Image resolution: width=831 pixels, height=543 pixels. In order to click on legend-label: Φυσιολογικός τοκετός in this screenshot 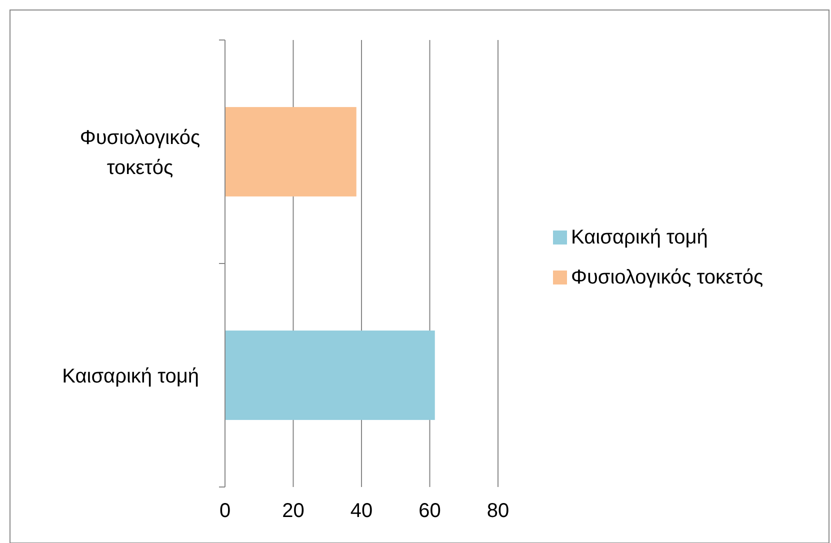, I will do `click(667, 277)`.